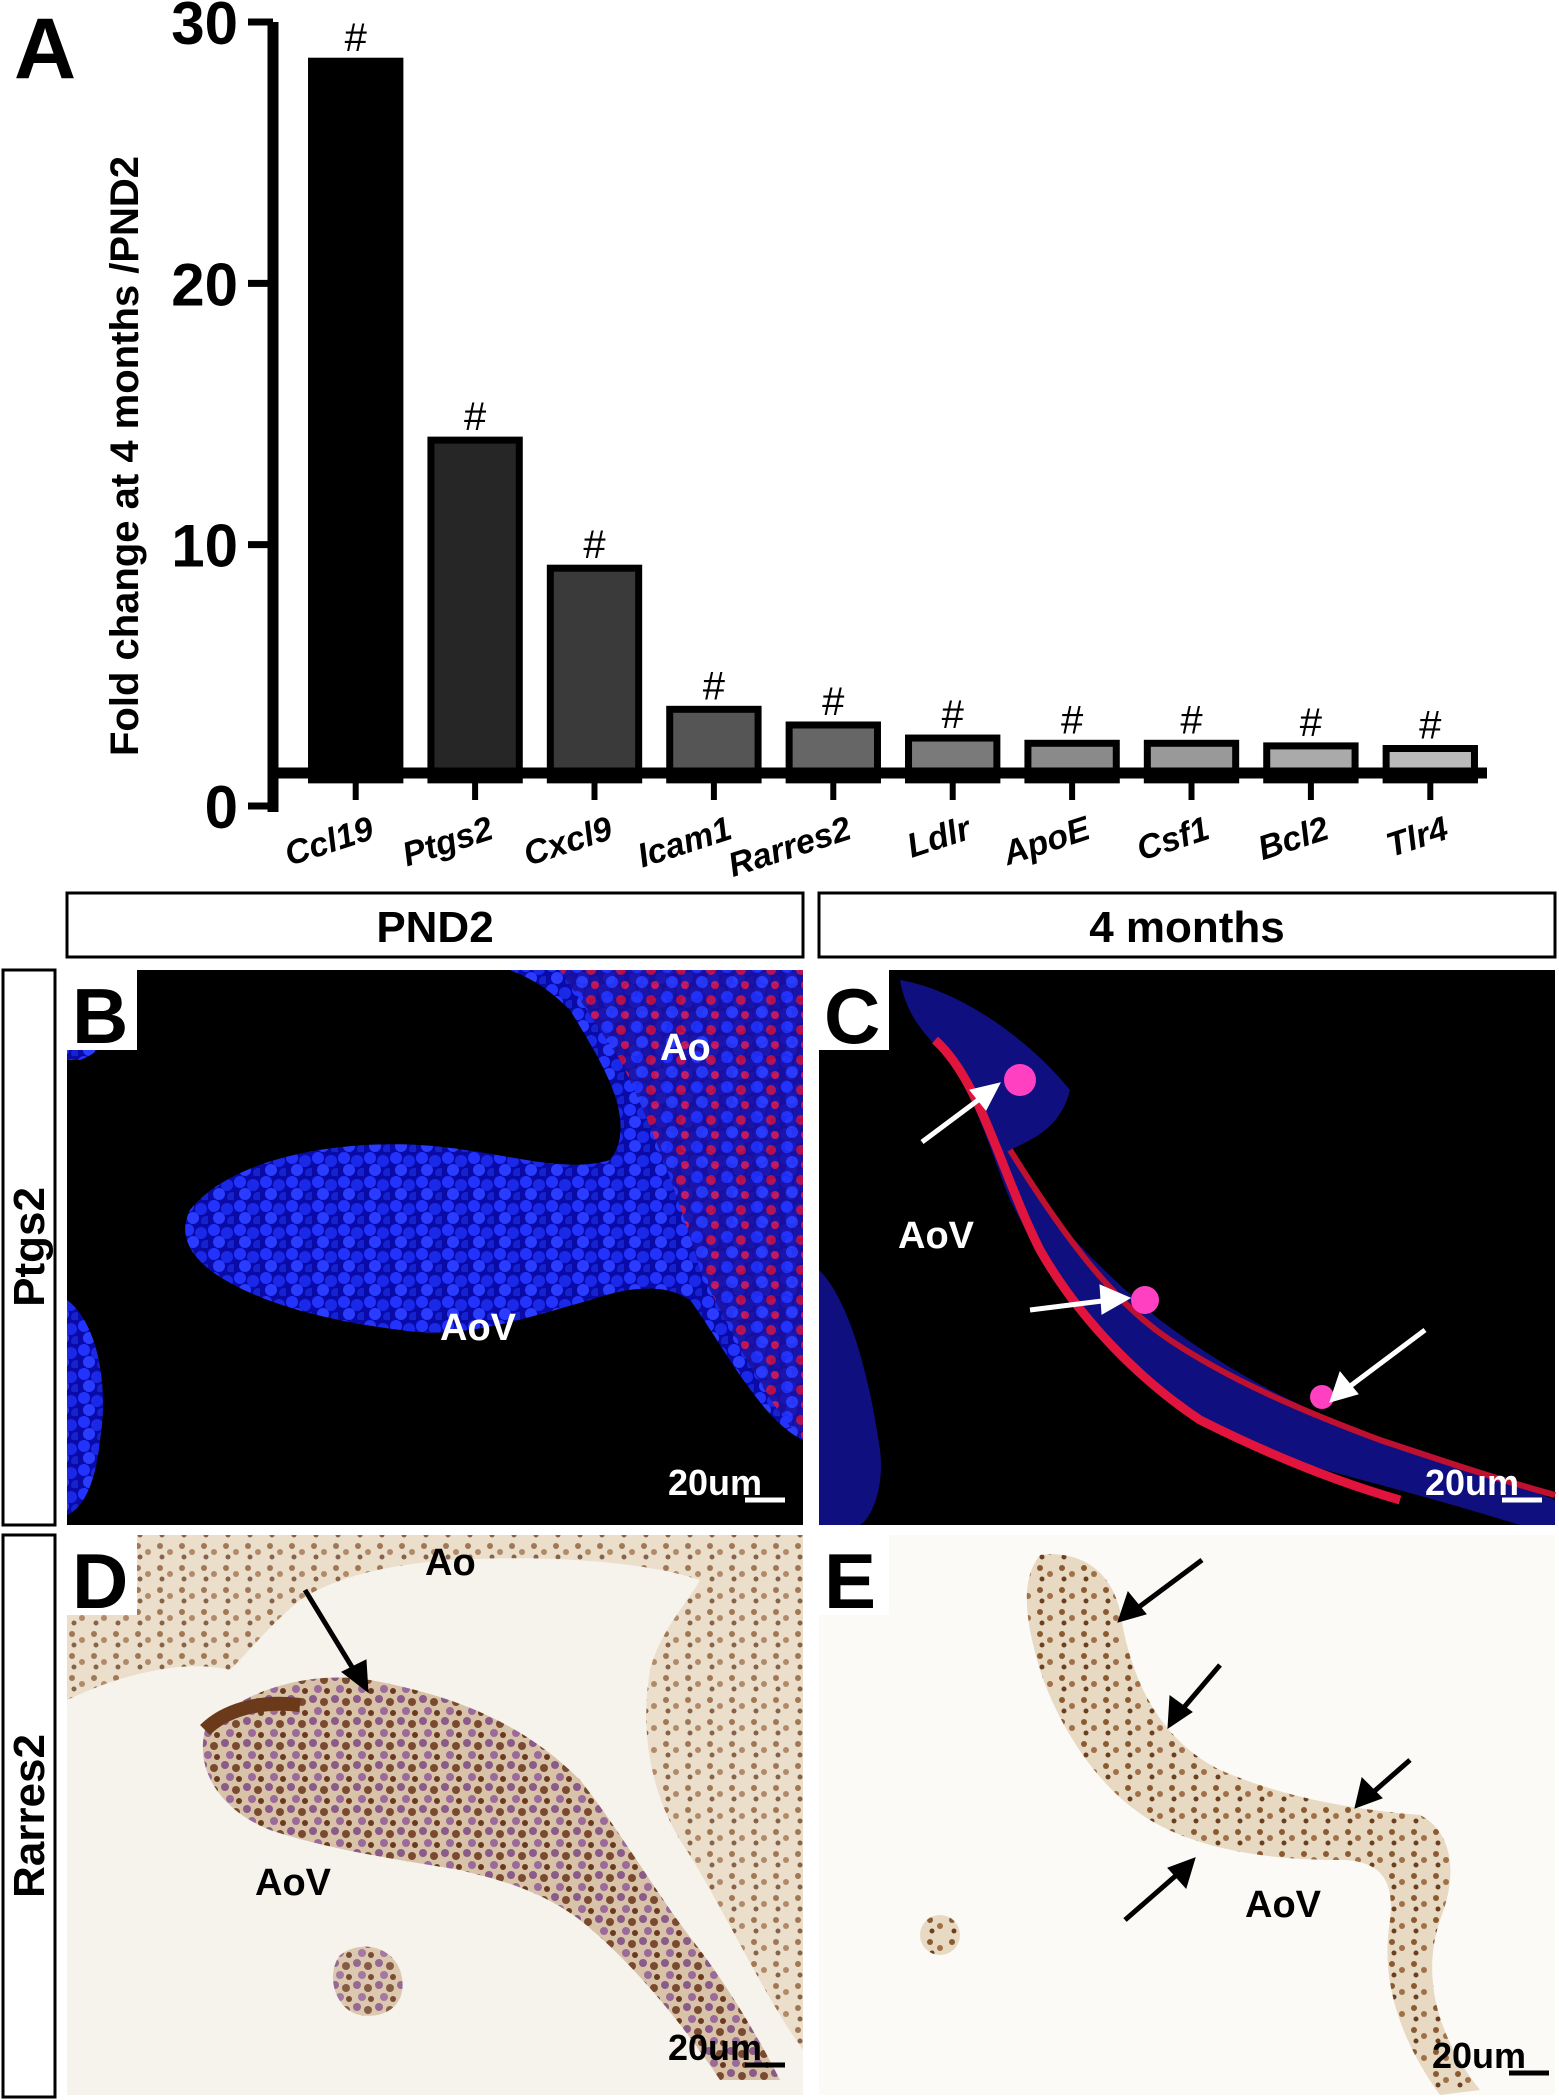  I want to click on x-tick-label: Rarres2, so click(790, 846).